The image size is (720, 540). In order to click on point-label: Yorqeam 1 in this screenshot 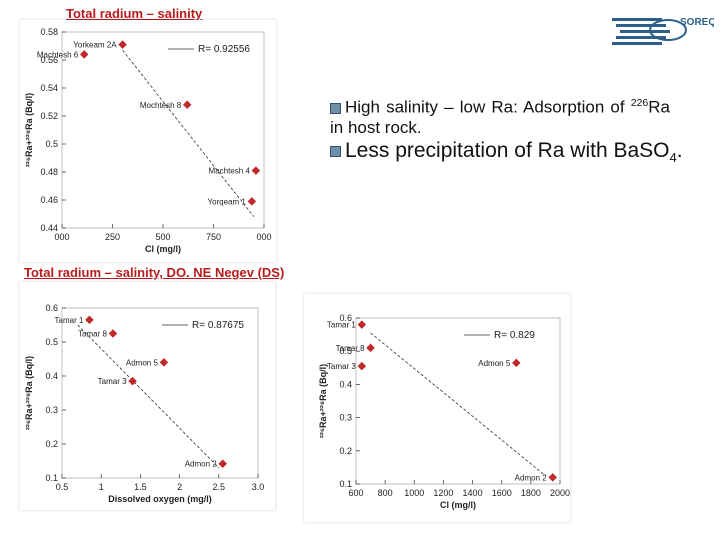, I will do `click(226, 201)`.